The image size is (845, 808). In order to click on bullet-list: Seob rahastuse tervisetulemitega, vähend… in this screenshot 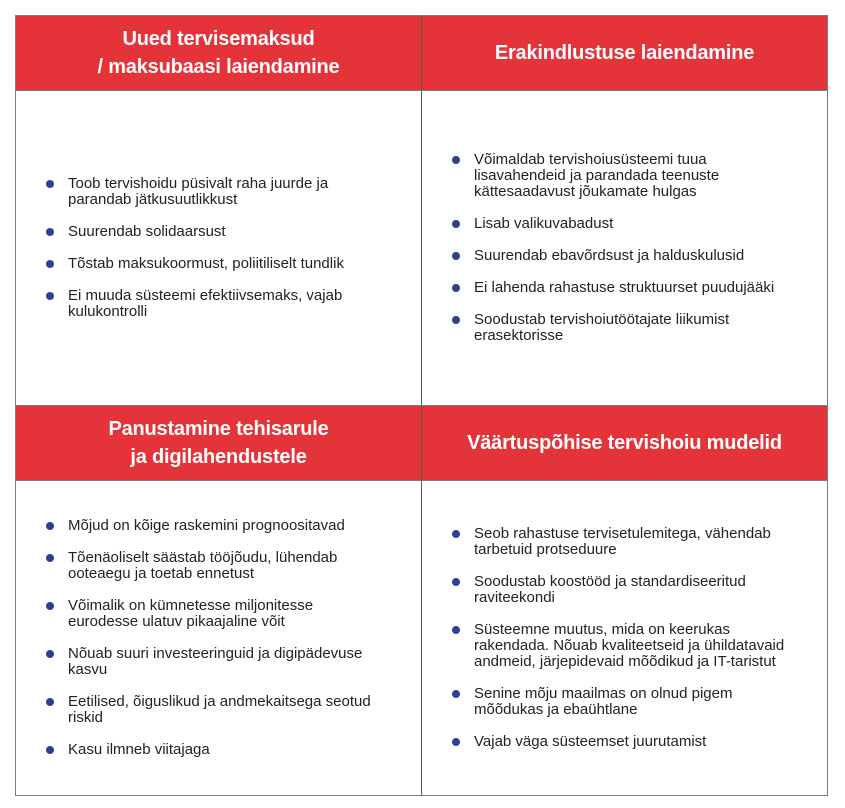, I will do `click(629, 638)`.